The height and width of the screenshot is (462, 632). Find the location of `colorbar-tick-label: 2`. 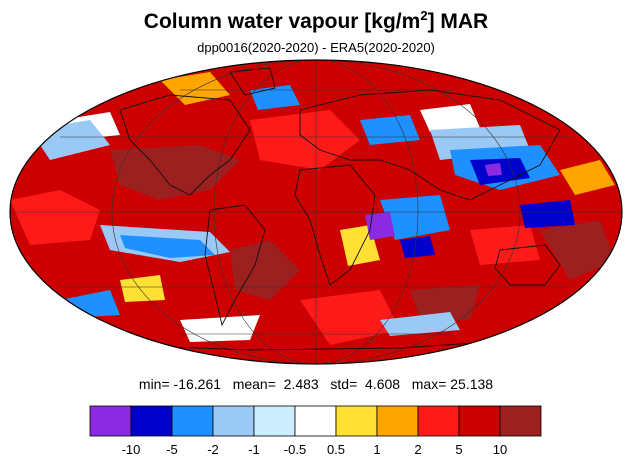

colorbar-tick-label: 2 is located at coordinates (417, 449).